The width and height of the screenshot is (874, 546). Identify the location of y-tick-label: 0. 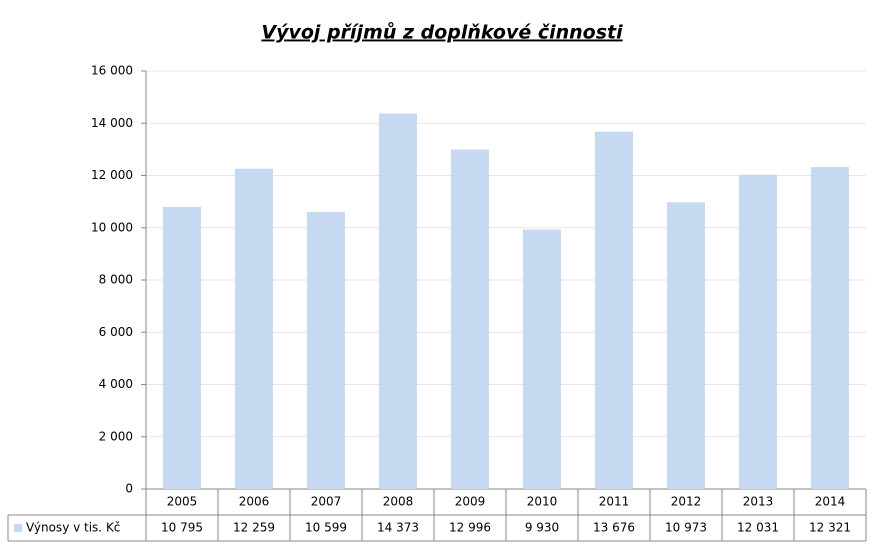
(129, 489).